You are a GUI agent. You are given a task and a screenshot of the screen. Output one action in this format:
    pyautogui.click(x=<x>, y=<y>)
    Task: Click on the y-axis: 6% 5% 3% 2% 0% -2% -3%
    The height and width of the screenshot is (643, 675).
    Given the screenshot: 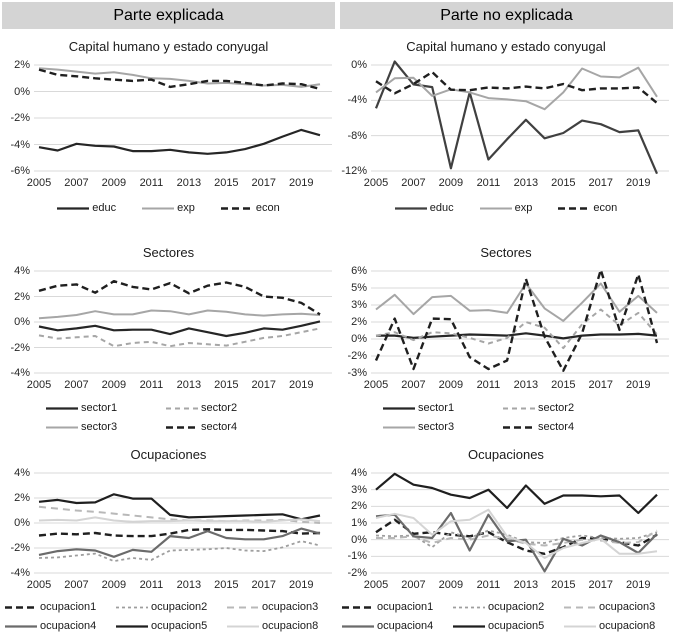 What is the action you would take?
    pyautogui.click(x=354, y=321)
    